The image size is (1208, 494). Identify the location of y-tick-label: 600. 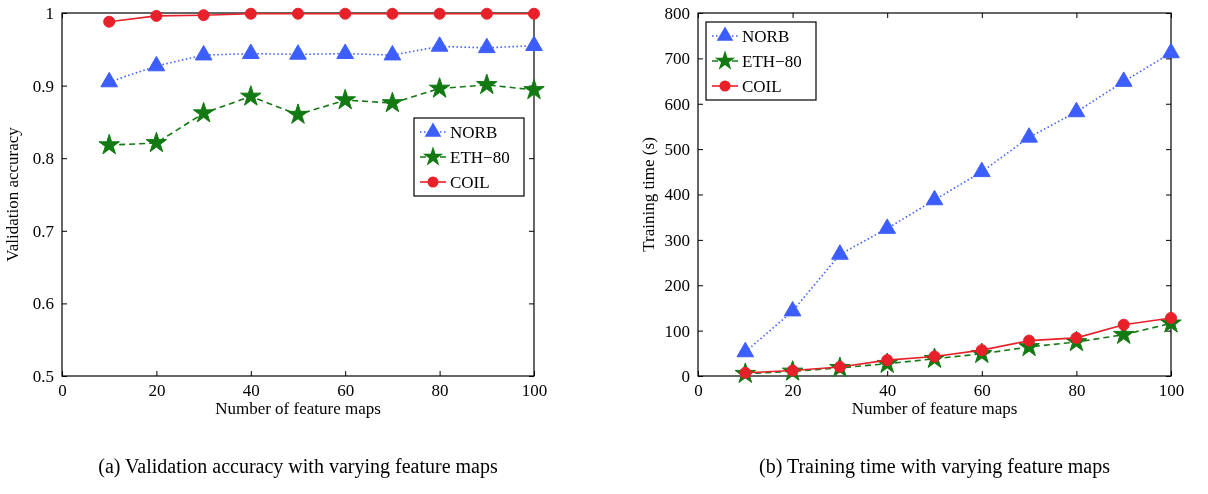
(677, 104).